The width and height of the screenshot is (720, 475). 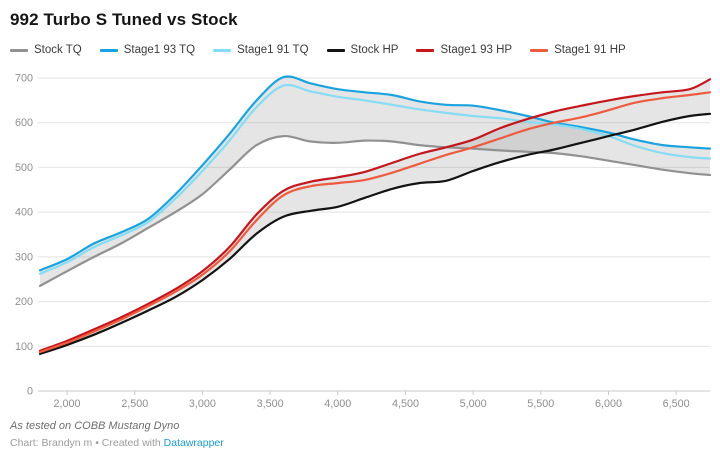 I want to click on datawrapper-link: Datawrapper, so click(x=193, y=443).